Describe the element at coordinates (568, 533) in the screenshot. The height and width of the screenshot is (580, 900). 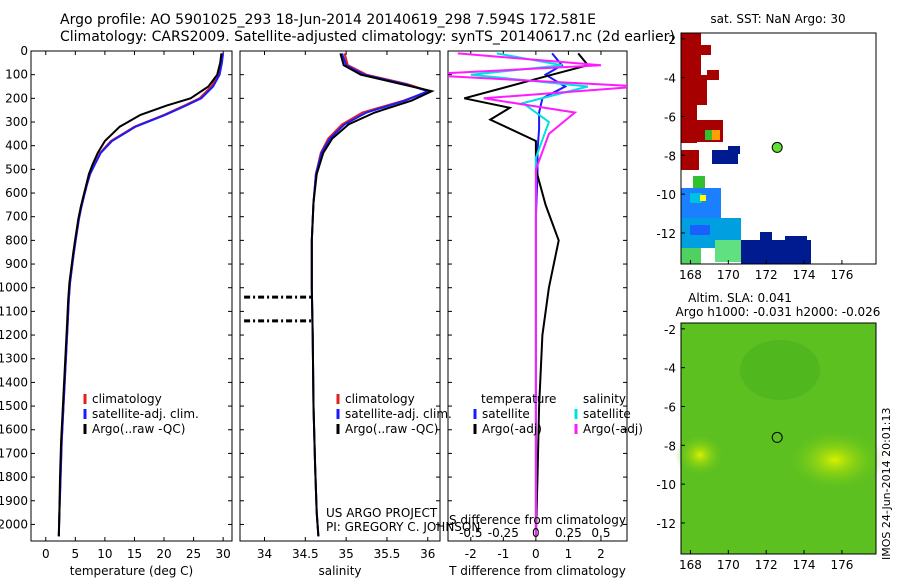
I see `x-tick-label-s: 0.25` at that location.